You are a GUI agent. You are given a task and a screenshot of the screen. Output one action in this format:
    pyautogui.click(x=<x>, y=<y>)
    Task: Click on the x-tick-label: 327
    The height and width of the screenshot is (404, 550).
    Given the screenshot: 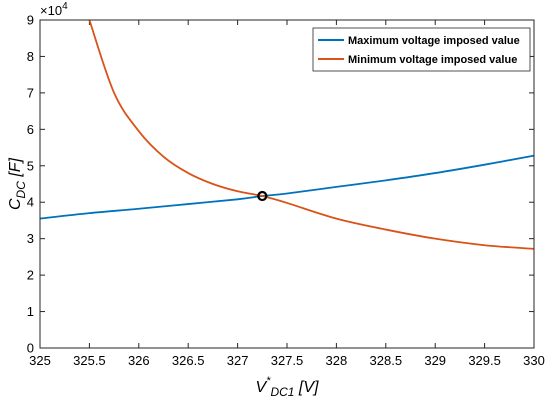 What is the action you would take?
    pyautogui.click(x=238, y=360)
    